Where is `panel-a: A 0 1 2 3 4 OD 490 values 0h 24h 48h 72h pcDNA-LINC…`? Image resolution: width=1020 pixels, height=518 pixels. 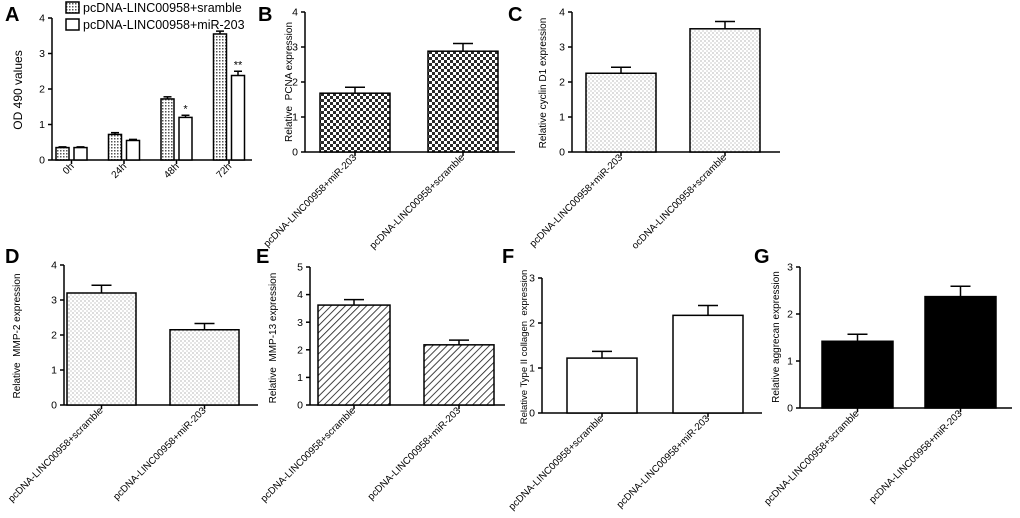
panel-a: A 0 1 2 3 4 OD 490 values 0h 24h 48h 72h pcDNA-LINC… is located at coordinates (128, 91).